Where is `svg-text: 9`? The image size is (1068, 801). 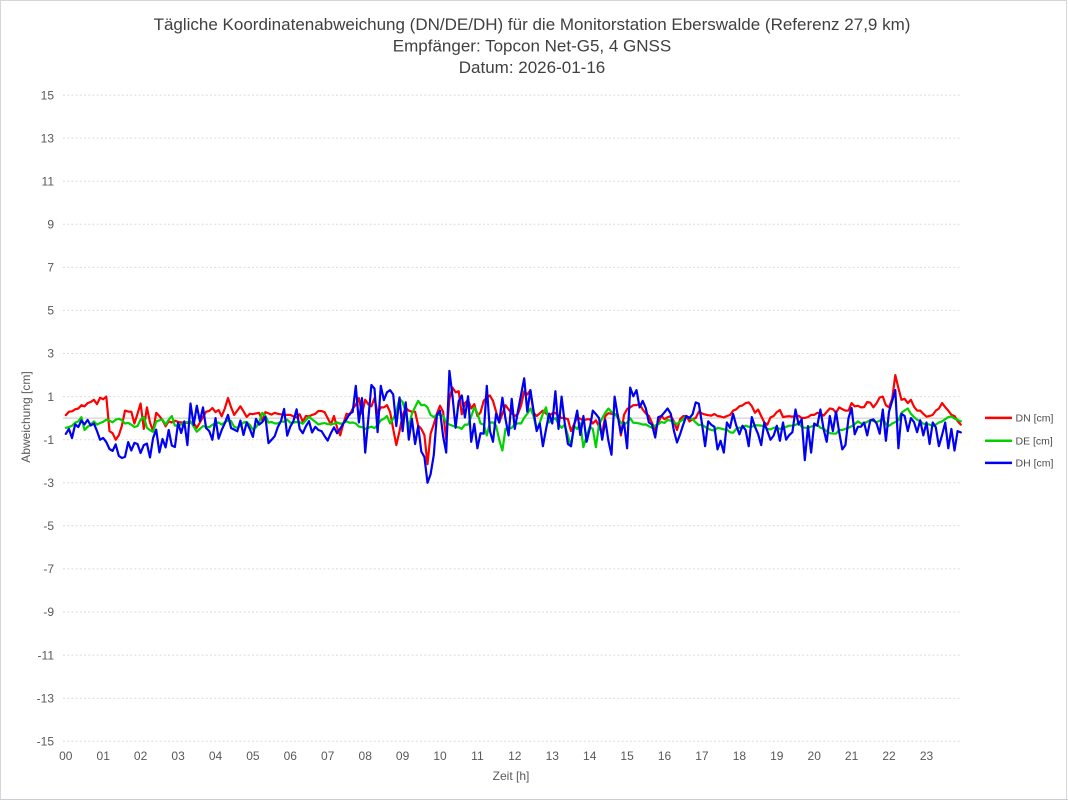 svg-text: 9 is located at coordinates (50, 225).